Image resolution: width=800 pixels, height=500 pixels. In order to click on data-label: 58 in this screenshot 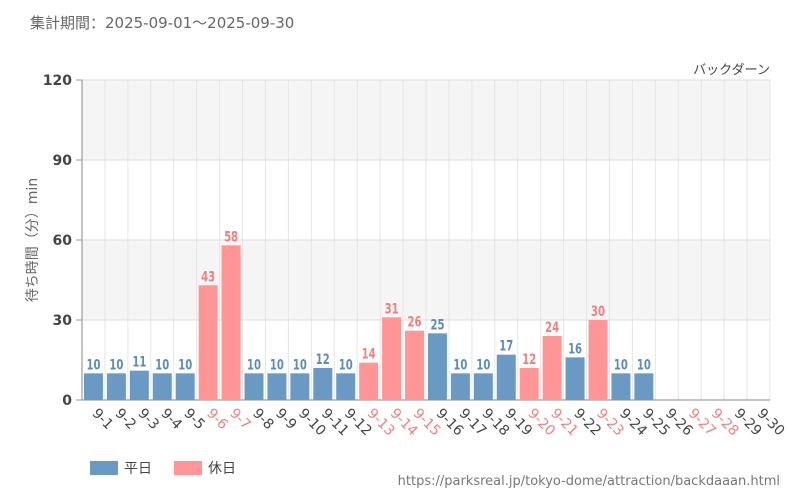, I will do `click(231, 237)`.